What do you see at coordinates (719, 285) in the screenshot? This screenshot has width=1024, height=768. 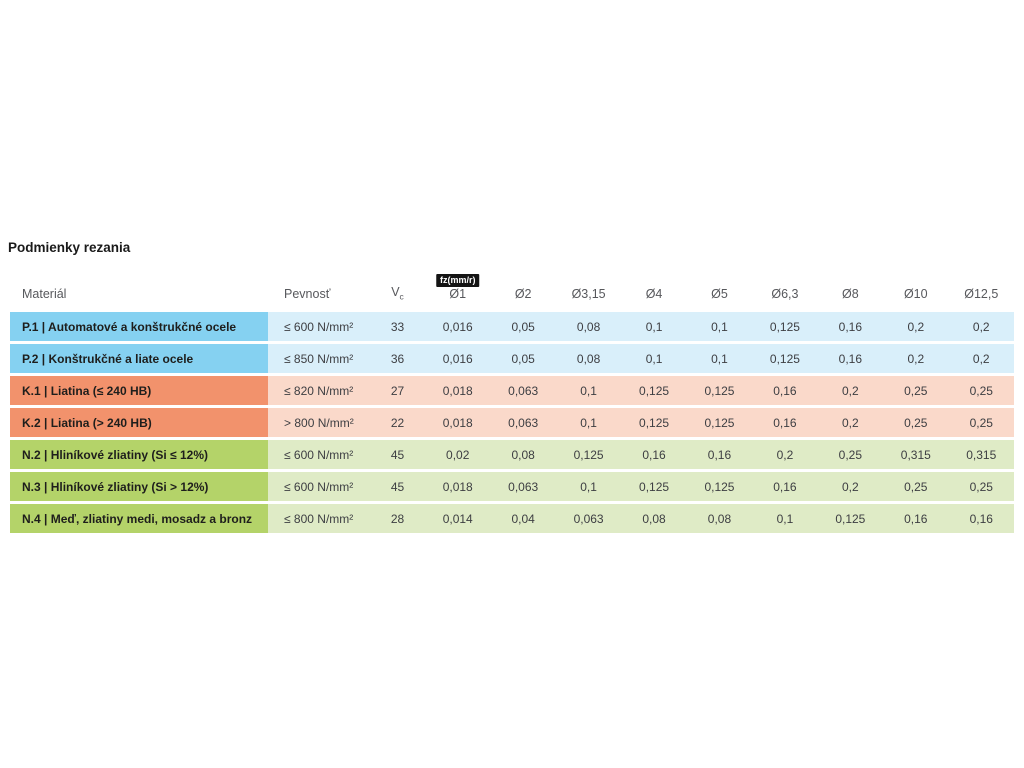 I see `column-header-diameter-5: Ø5` at bounding box center [719, 285].